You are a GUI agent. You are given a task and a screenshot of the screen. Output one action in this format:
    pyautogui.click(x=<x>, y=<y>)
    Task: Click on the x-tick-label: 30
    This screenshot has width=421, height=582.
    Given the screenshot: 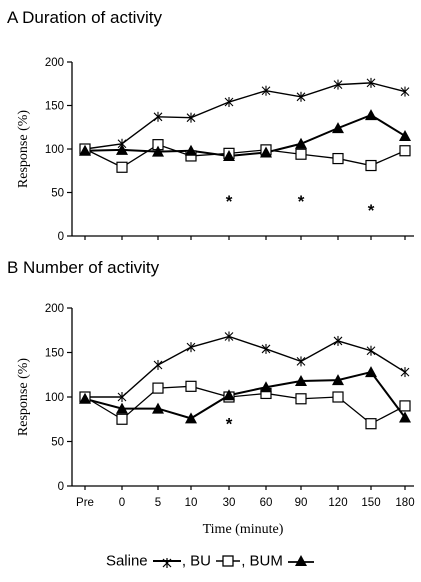 What is the action you would take?
    pyautogui.click(x=229, y=503)
    